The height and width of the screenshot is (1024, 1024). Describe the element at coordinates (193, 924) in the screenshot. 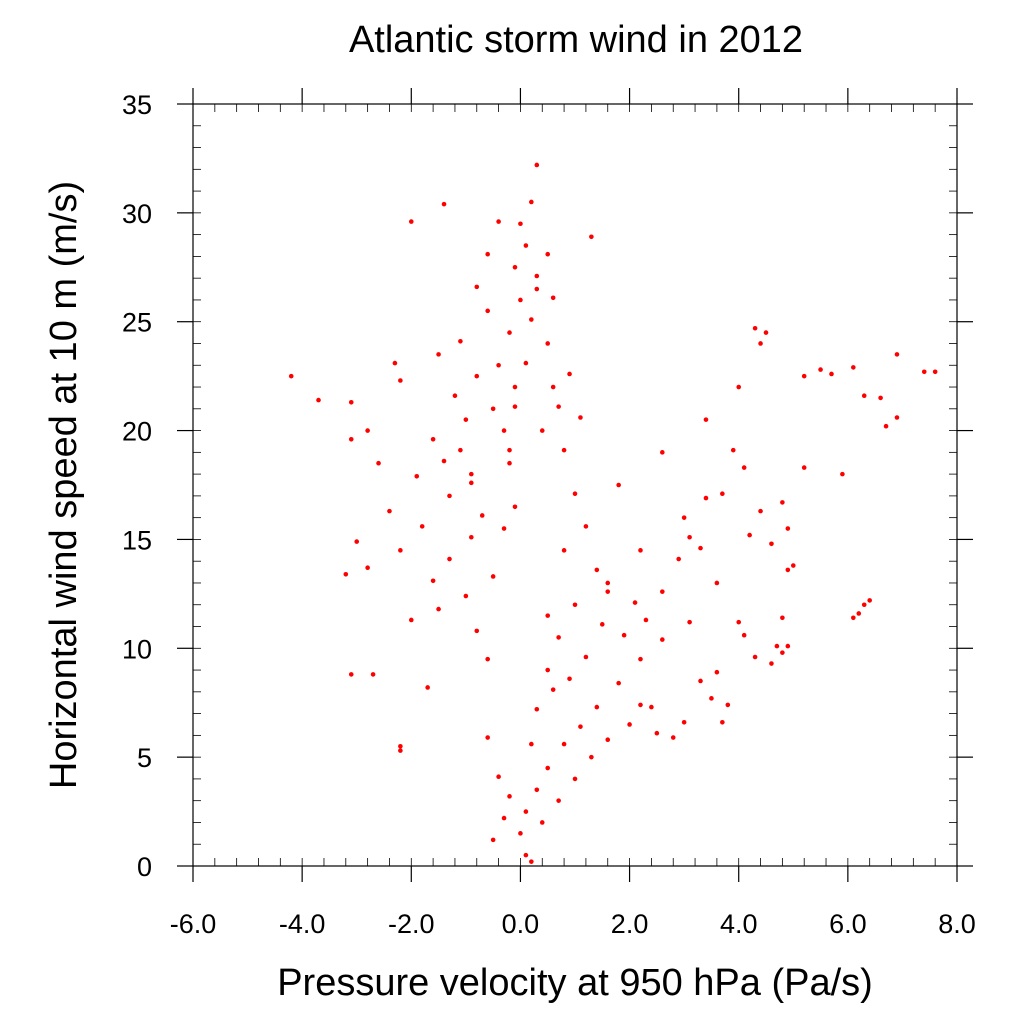

I see `x-tick-label: -6.0` at that location.